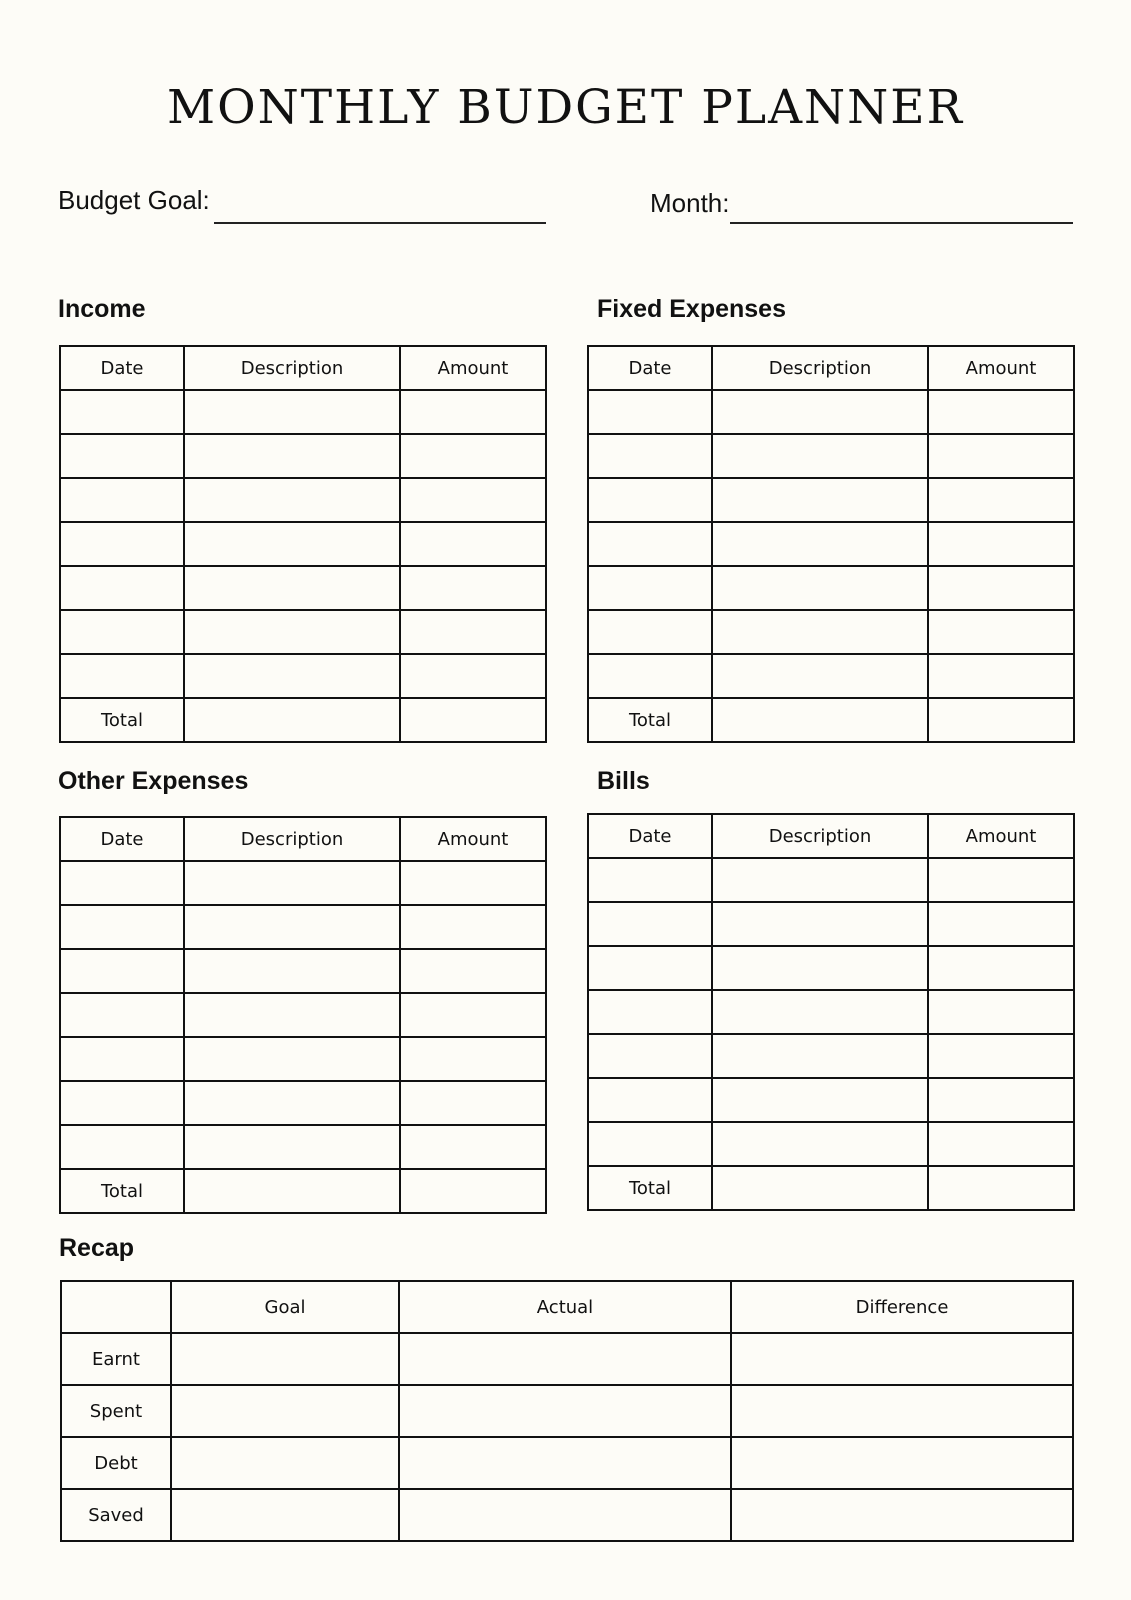 The width and height of the screenshot is (1131, 1600). I want to click on budget-goal-field, so click(380, 223).